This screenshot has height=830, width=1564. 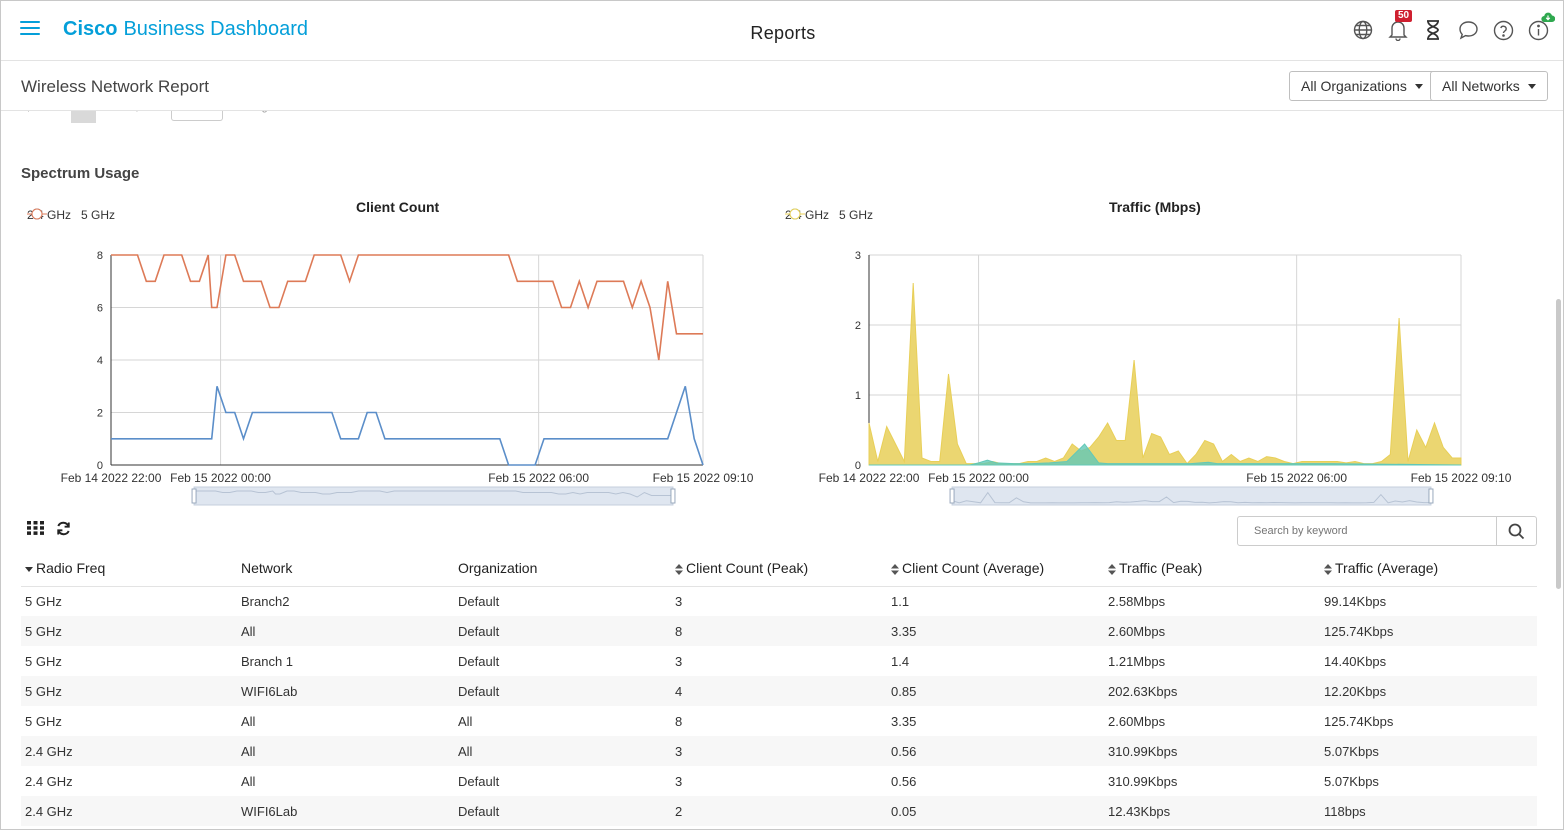 I want to click on cell-traffic-average: 14.40Kbps, so click(x=1355, y=661).